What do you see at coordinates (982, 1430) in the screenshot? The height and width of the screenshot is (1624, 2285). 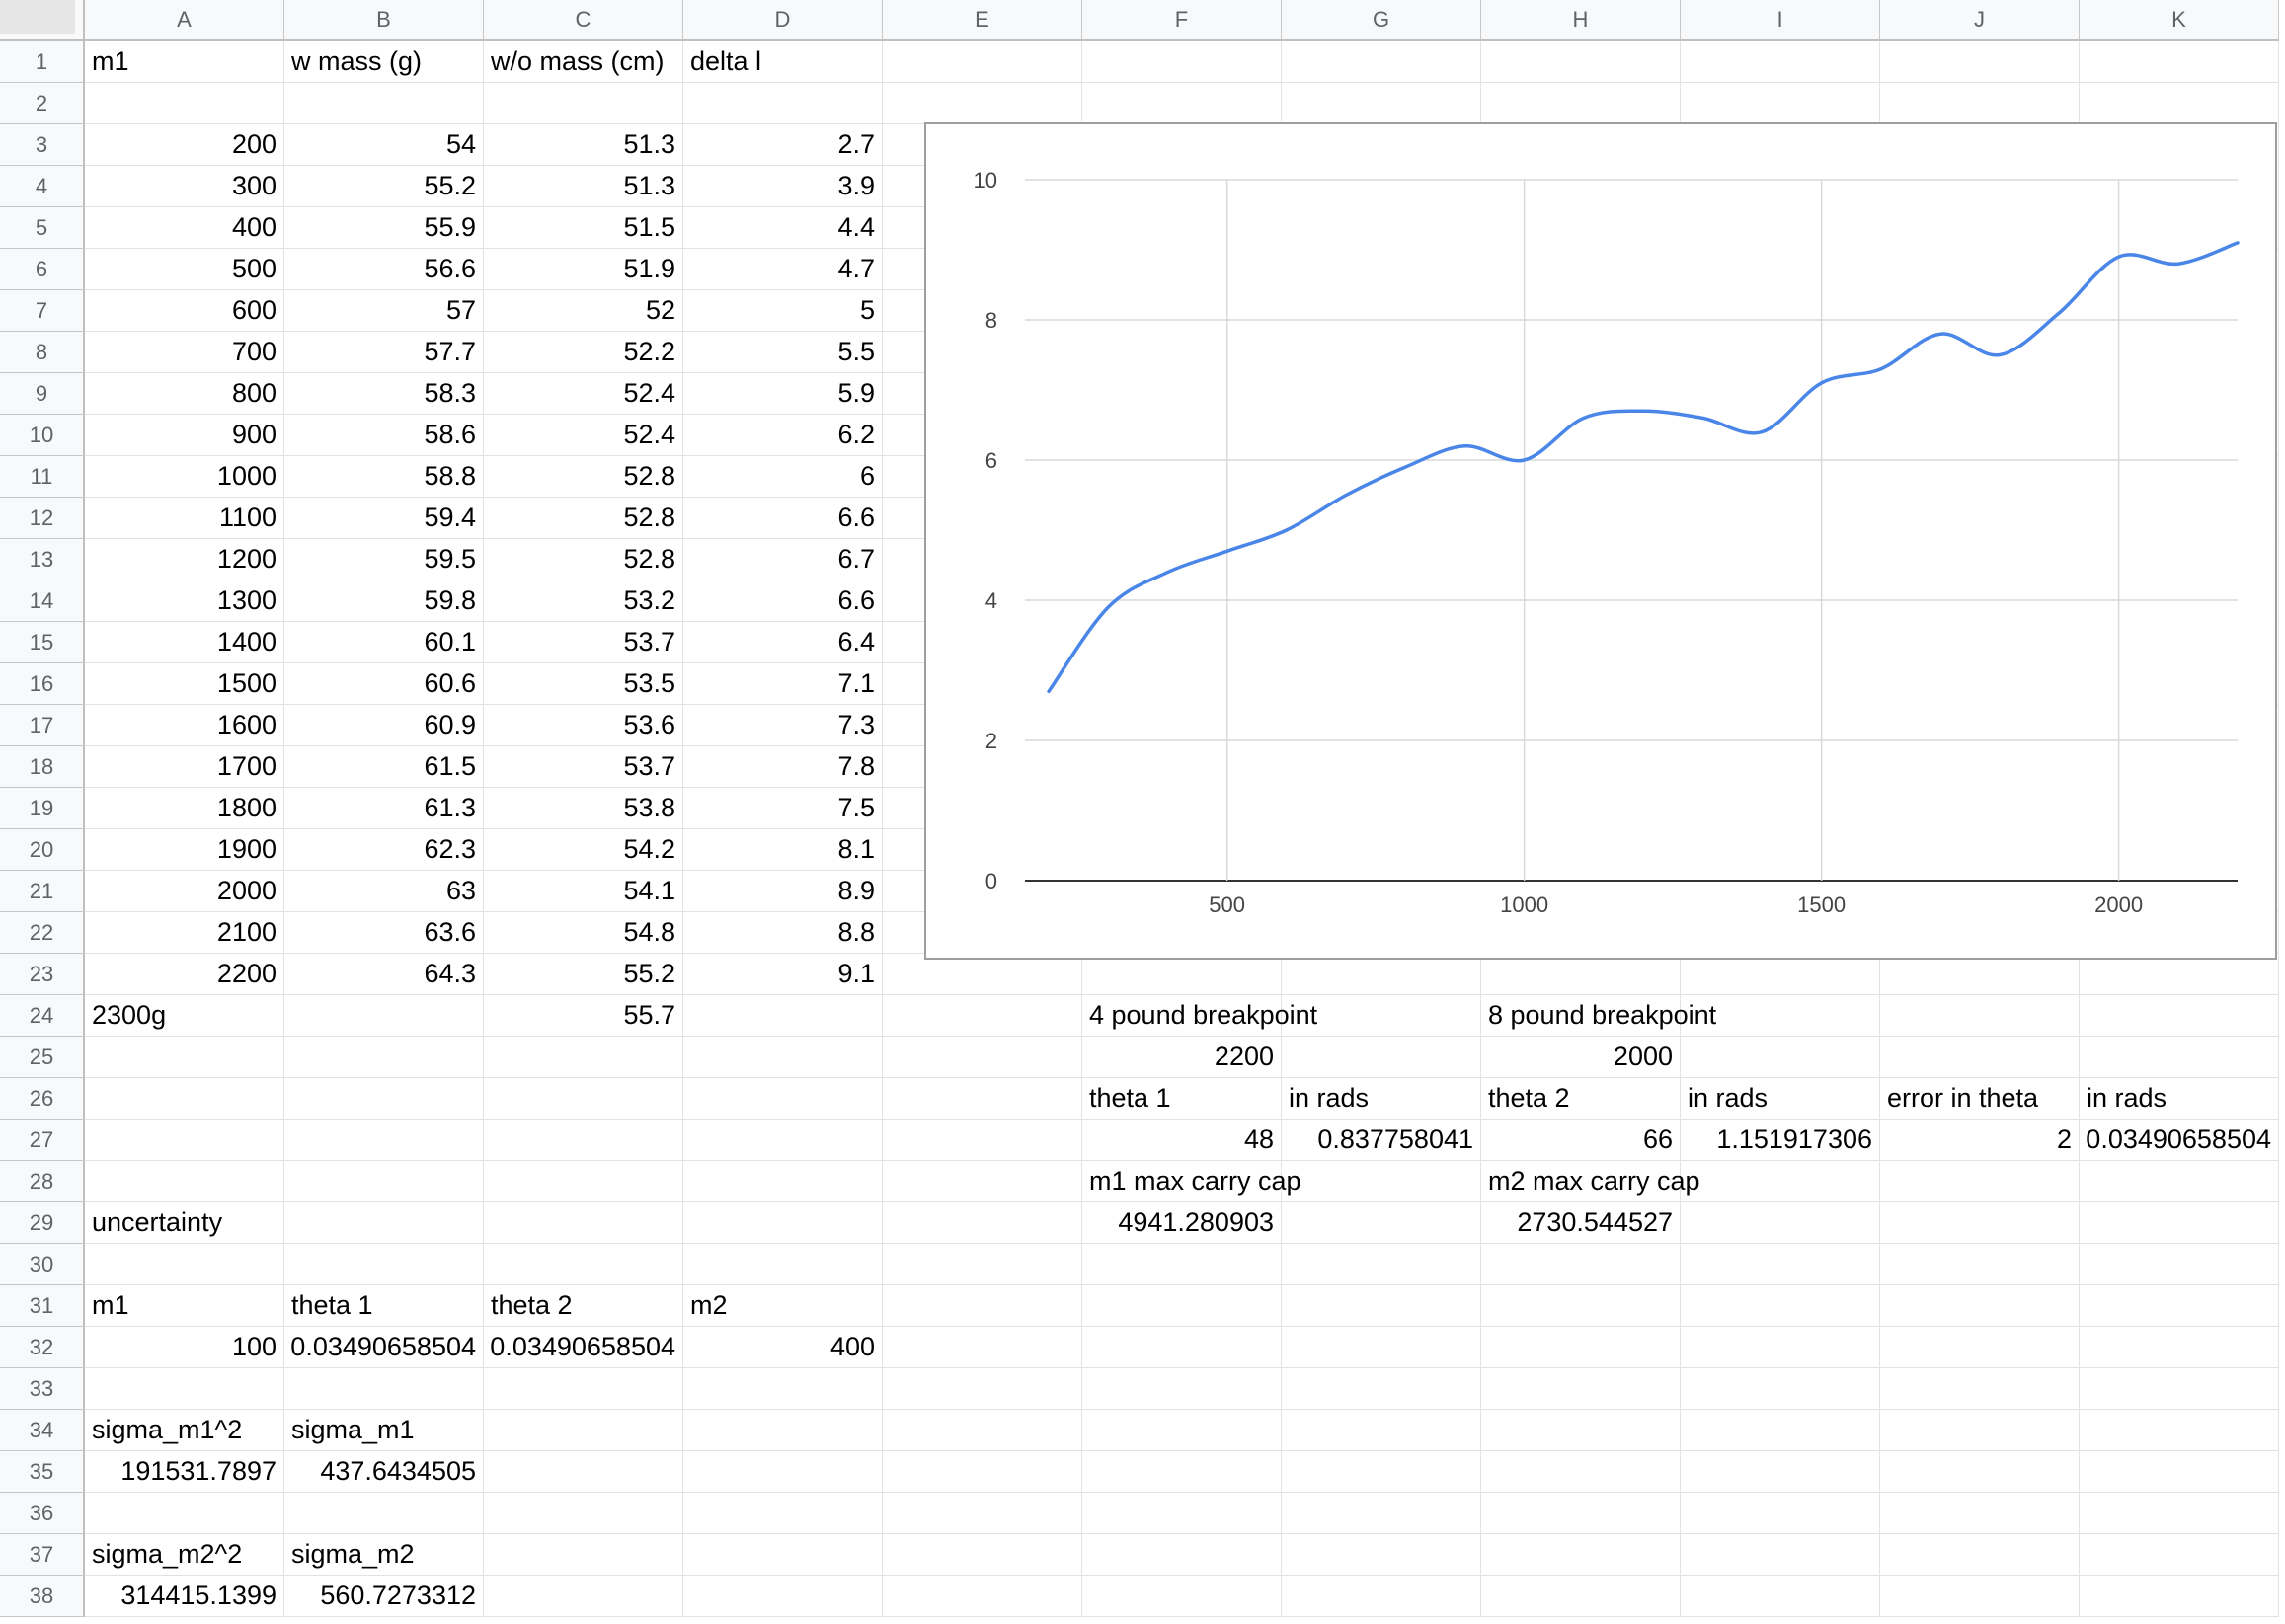 I see `cell-e34` at bounding box center [982, 1430].